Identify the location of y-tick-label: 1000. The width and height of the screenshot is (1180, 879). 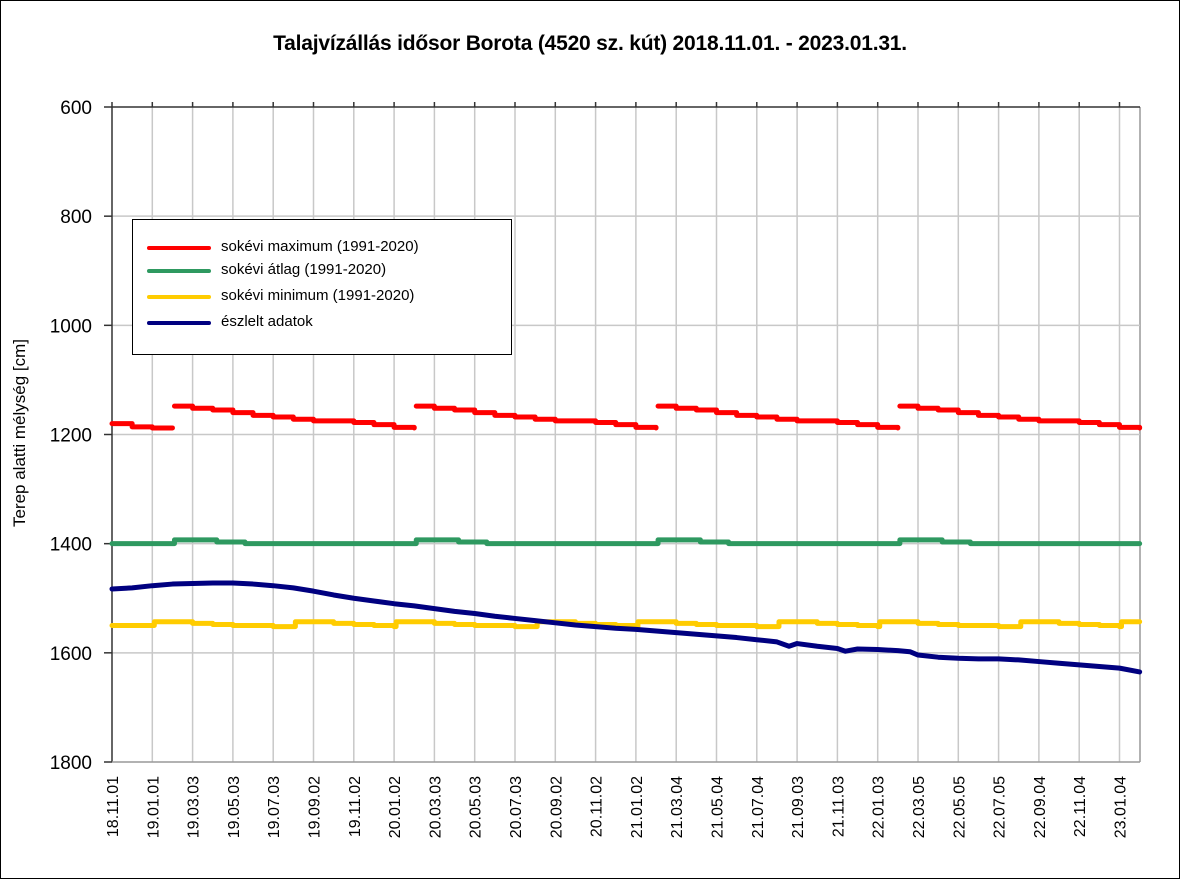
(71, 326).